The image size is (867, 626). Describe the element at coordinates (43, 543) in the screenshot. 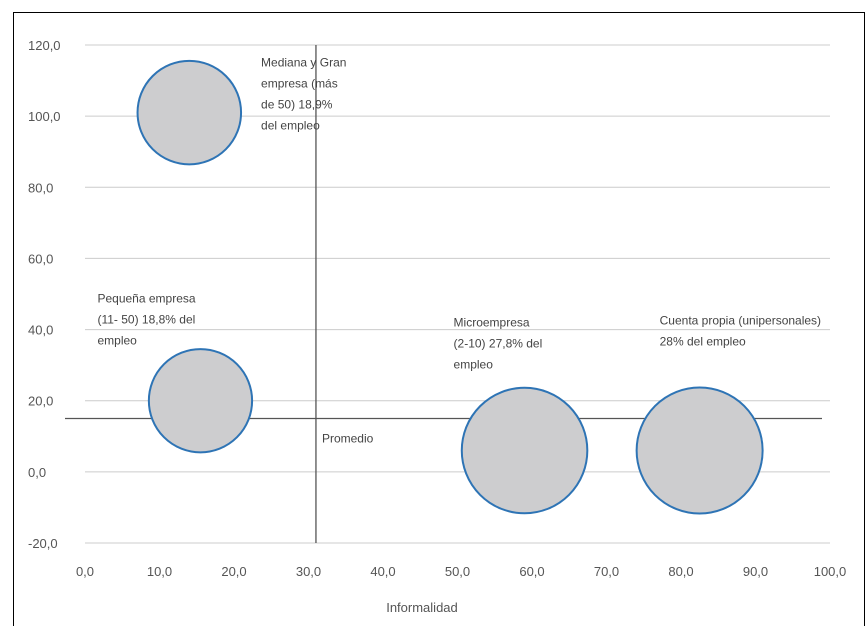

I see `y-tick-label: -20,0` at that location.